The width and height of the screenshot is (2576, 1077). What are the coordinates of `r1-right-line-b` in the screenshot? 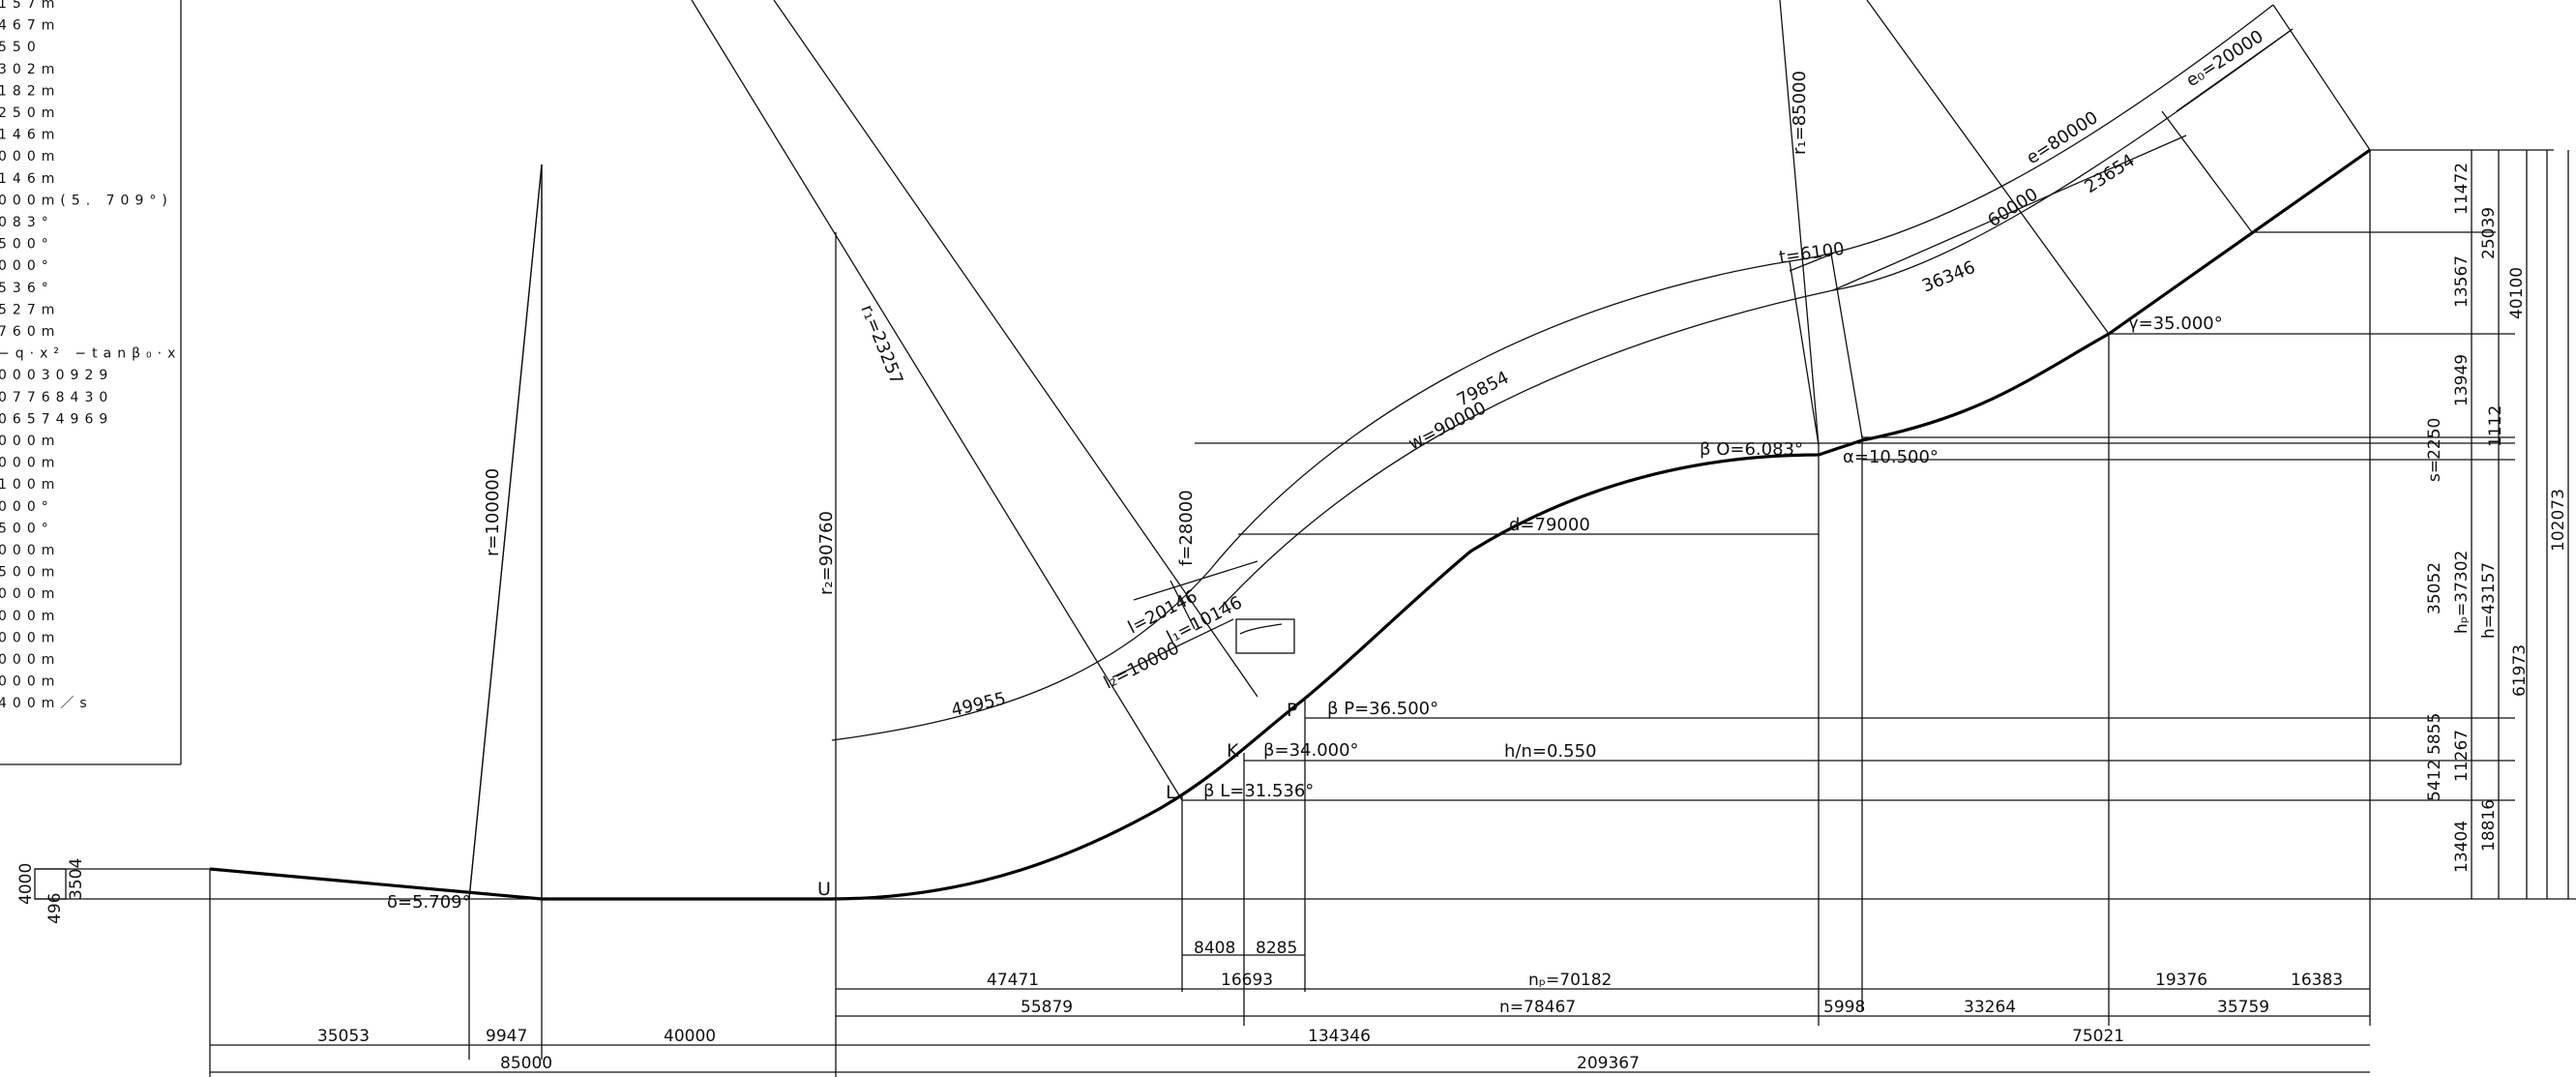 It's located at (1988, 167).